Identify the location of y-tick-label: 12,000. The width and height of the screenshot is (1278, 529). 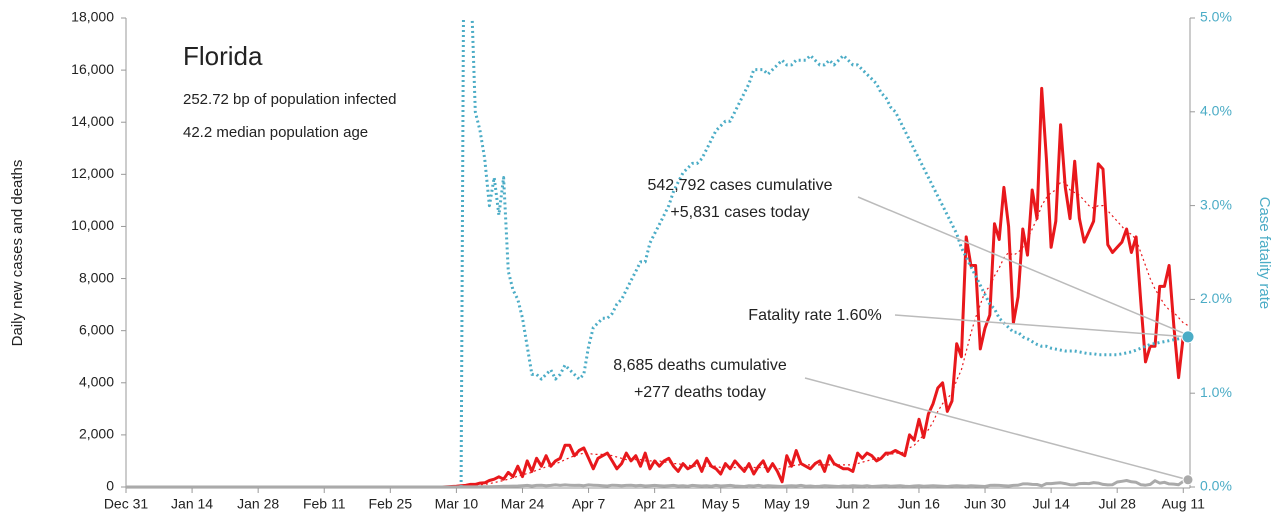
(92, 173).